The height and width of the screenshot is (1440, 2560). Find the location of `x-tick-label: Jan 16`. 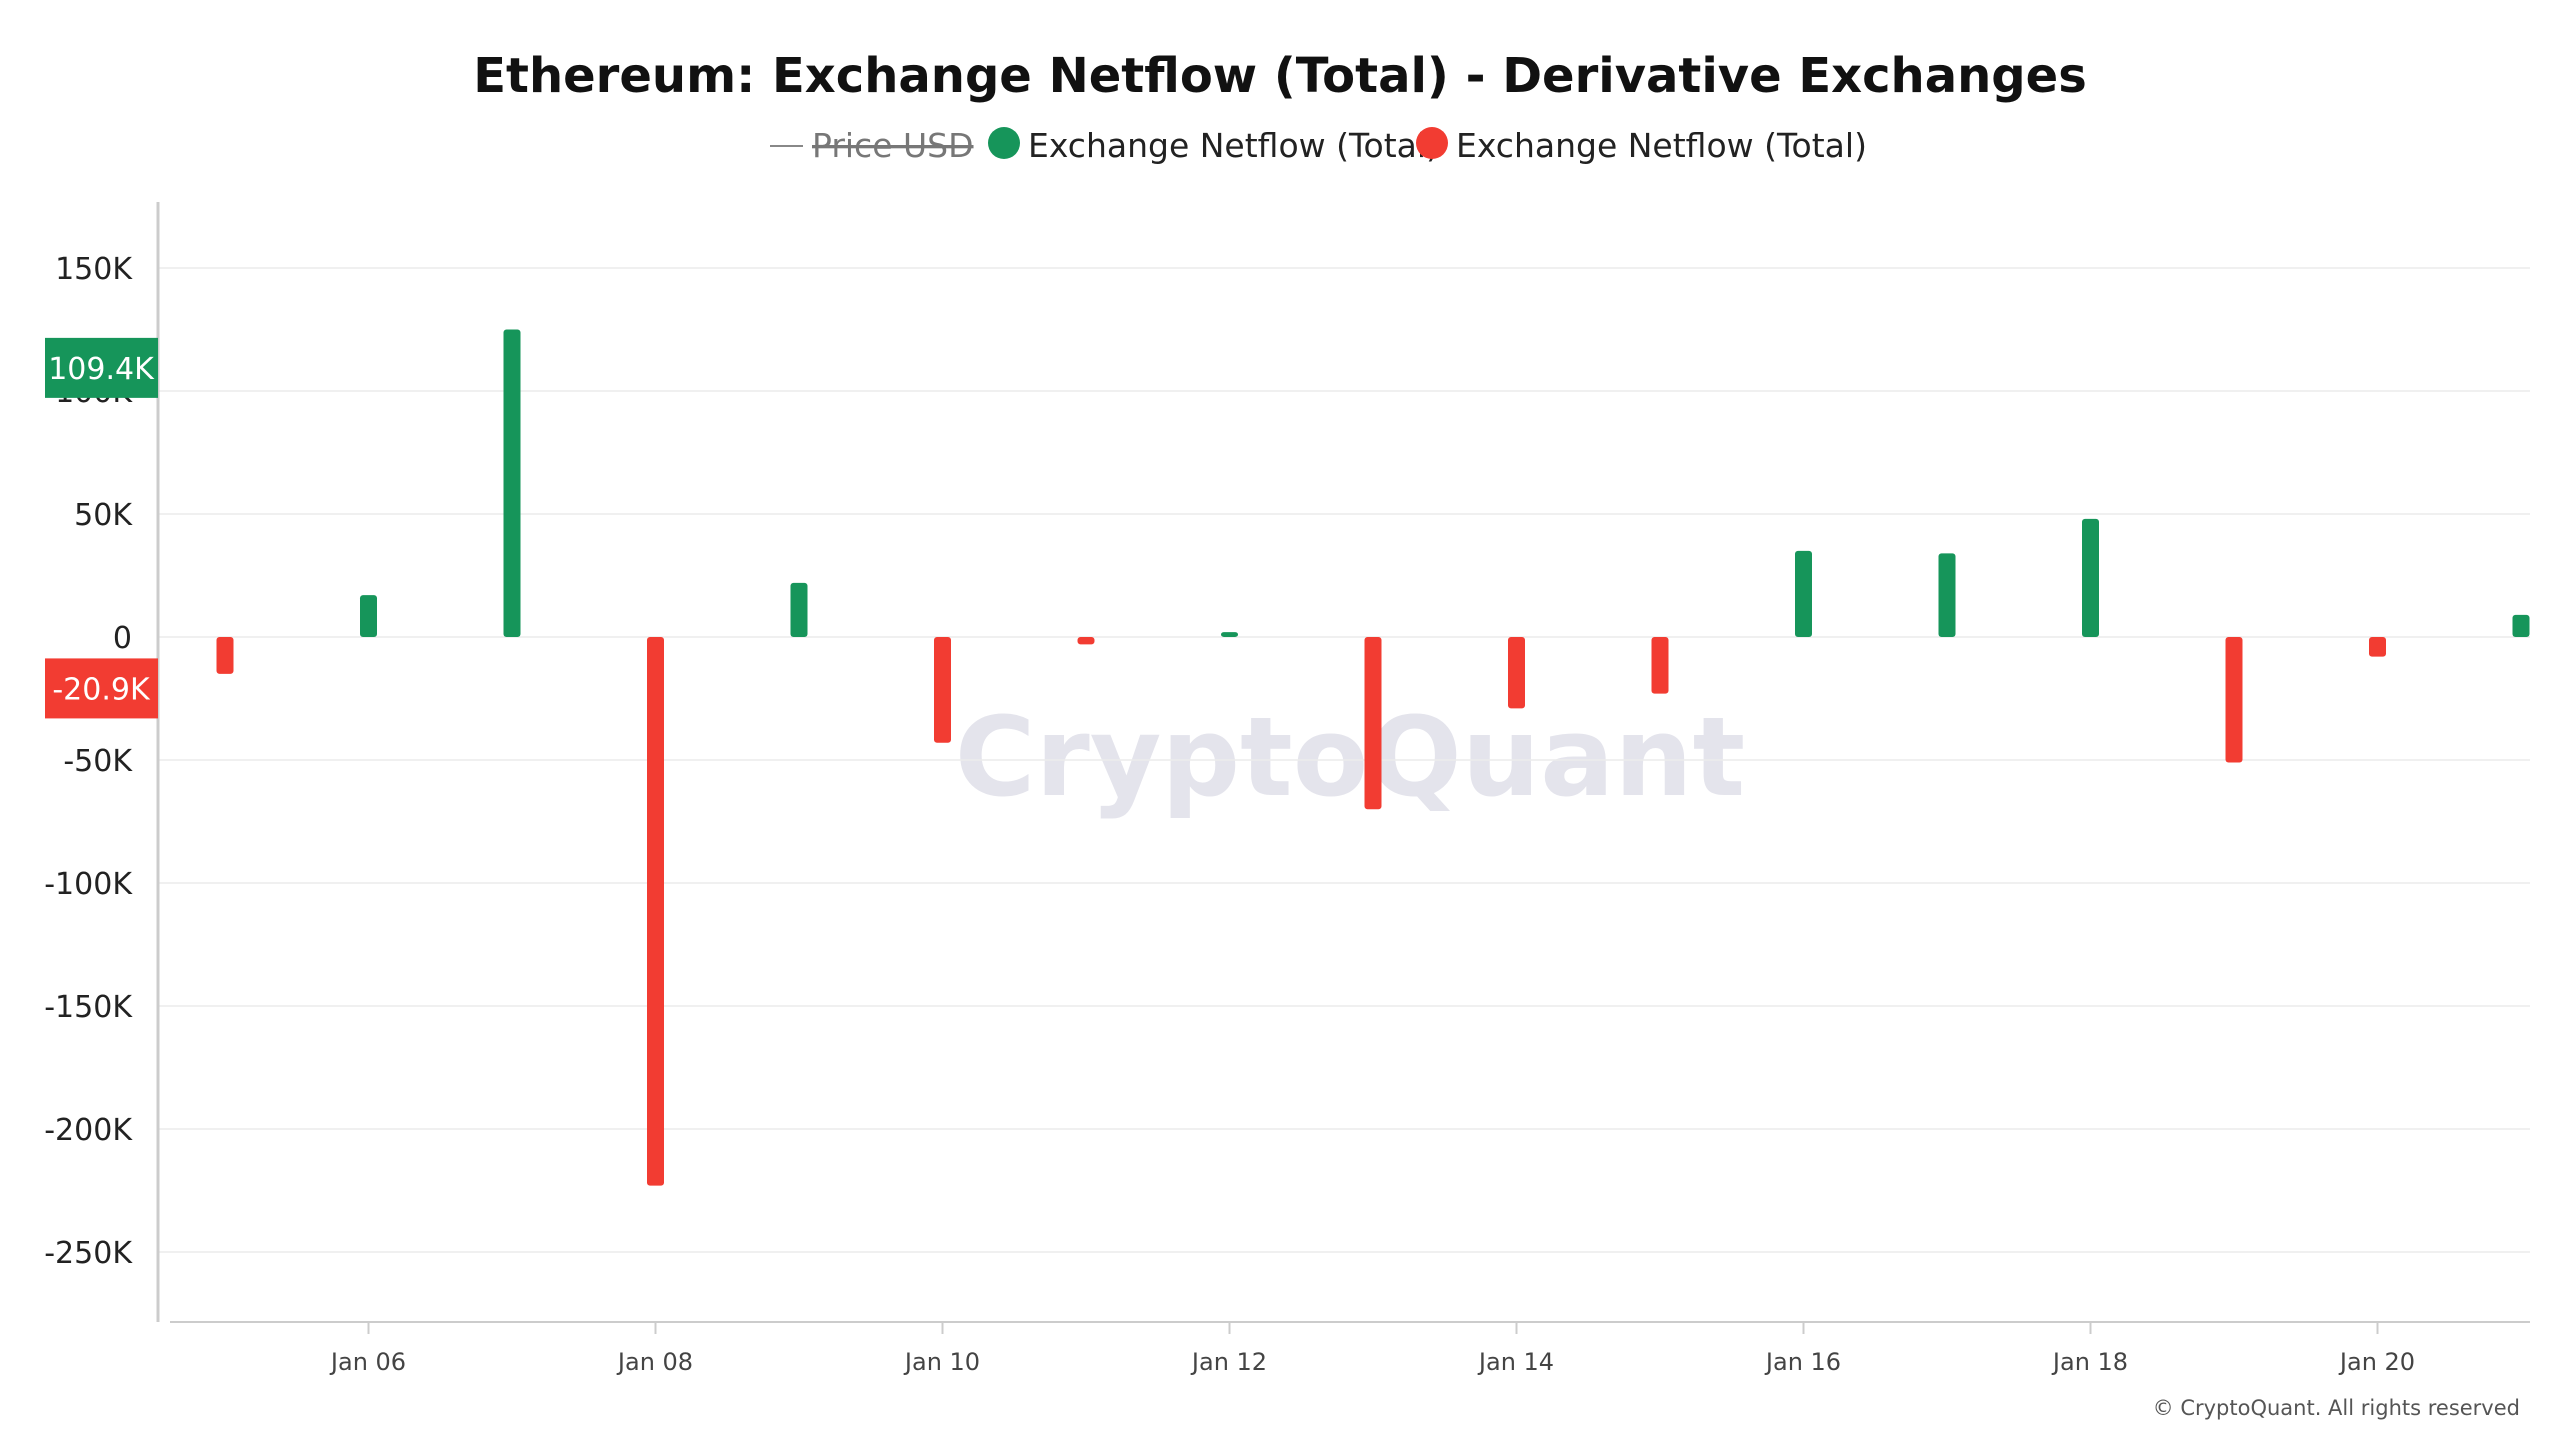

x-tick-label: Jan 16 is located at coordinates (1802, 1362).